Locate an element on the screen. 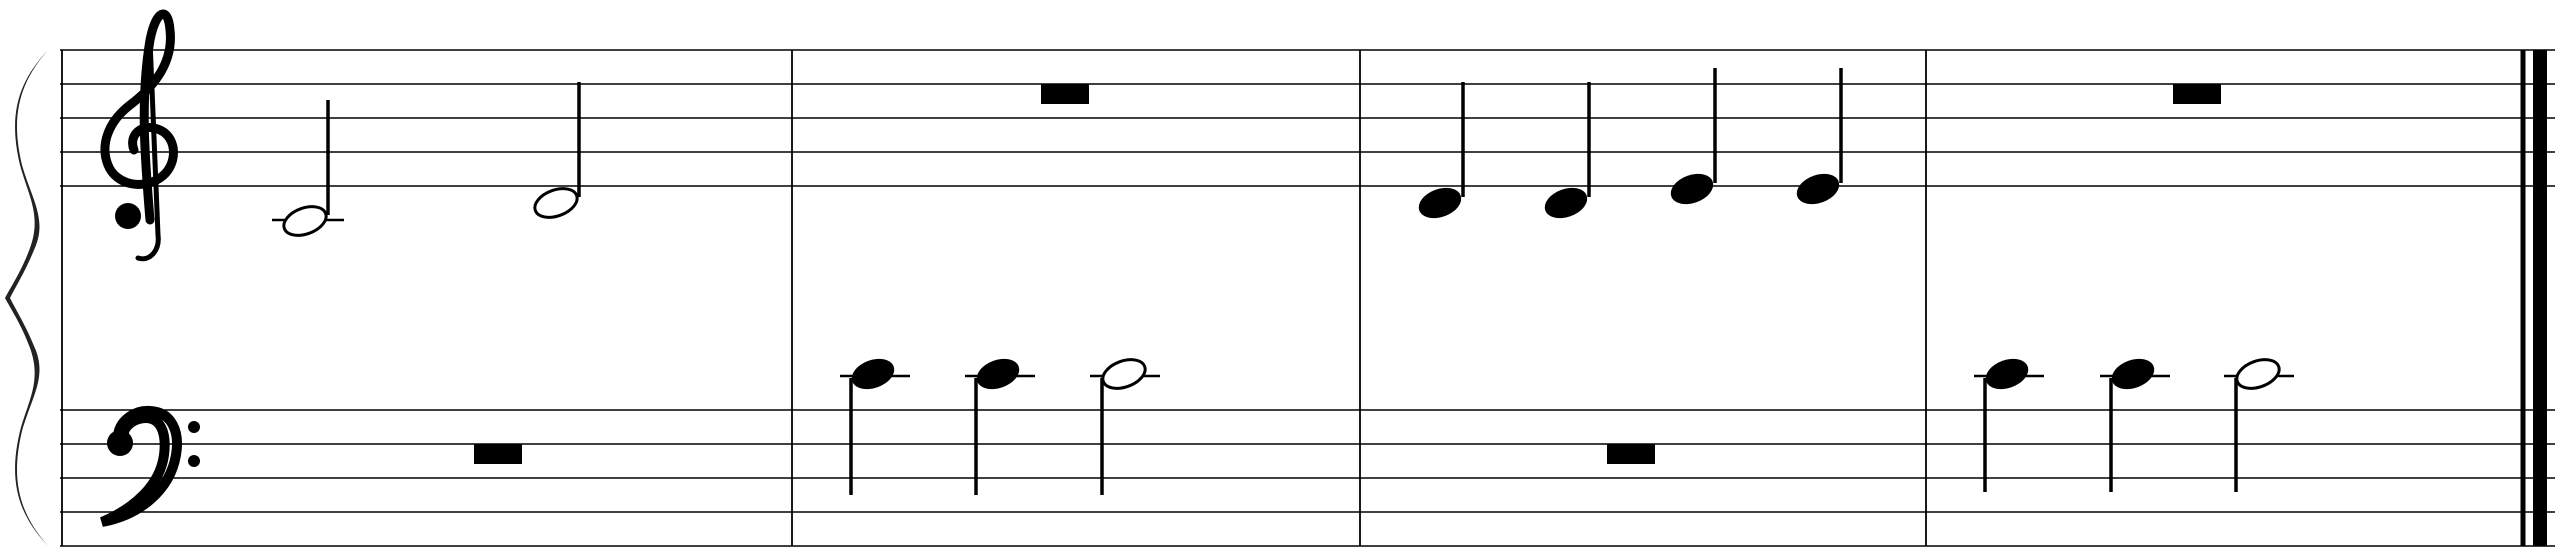 Image resolution: width=2555 pixels, height=551 pixels. bass-clef-icon is located at coordinates (150, 466).